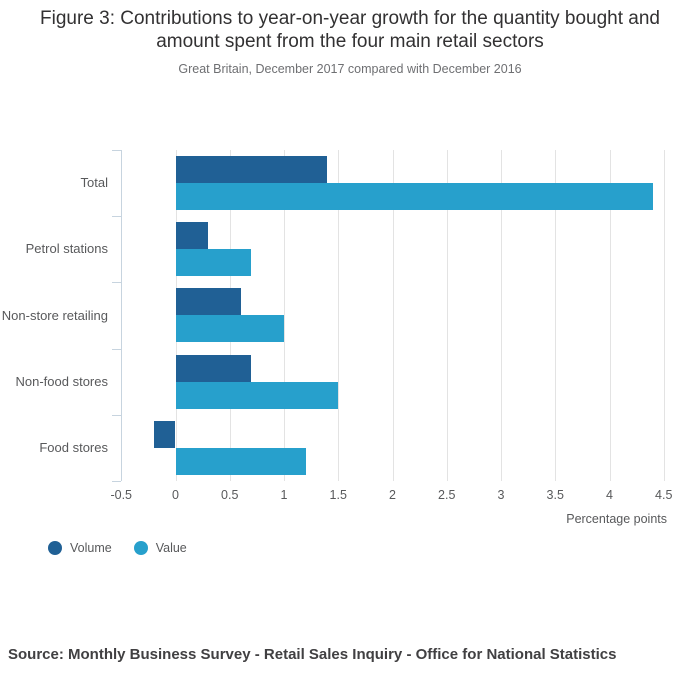 The width and height of the screenshot is (700, 682). Describe the element at coordinates (501, 495) in the screenshot. I see `x-tick-label-3: 3` at that location.